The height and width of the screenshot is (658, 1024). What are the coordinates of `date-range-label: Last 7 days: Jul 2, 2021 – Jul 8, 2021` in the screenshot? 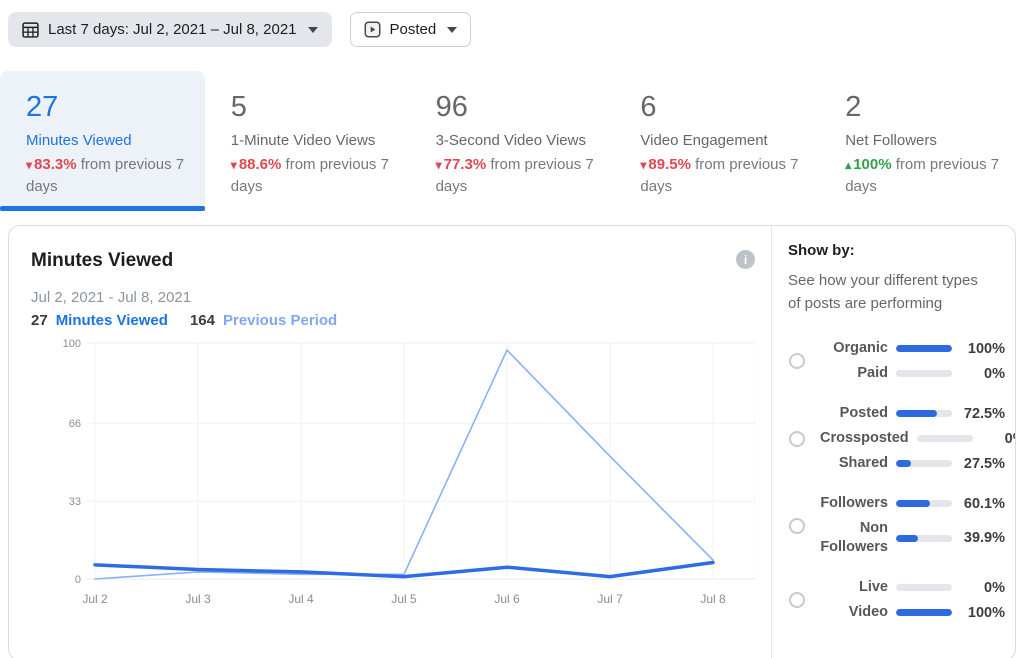 It's located at (172, 29).